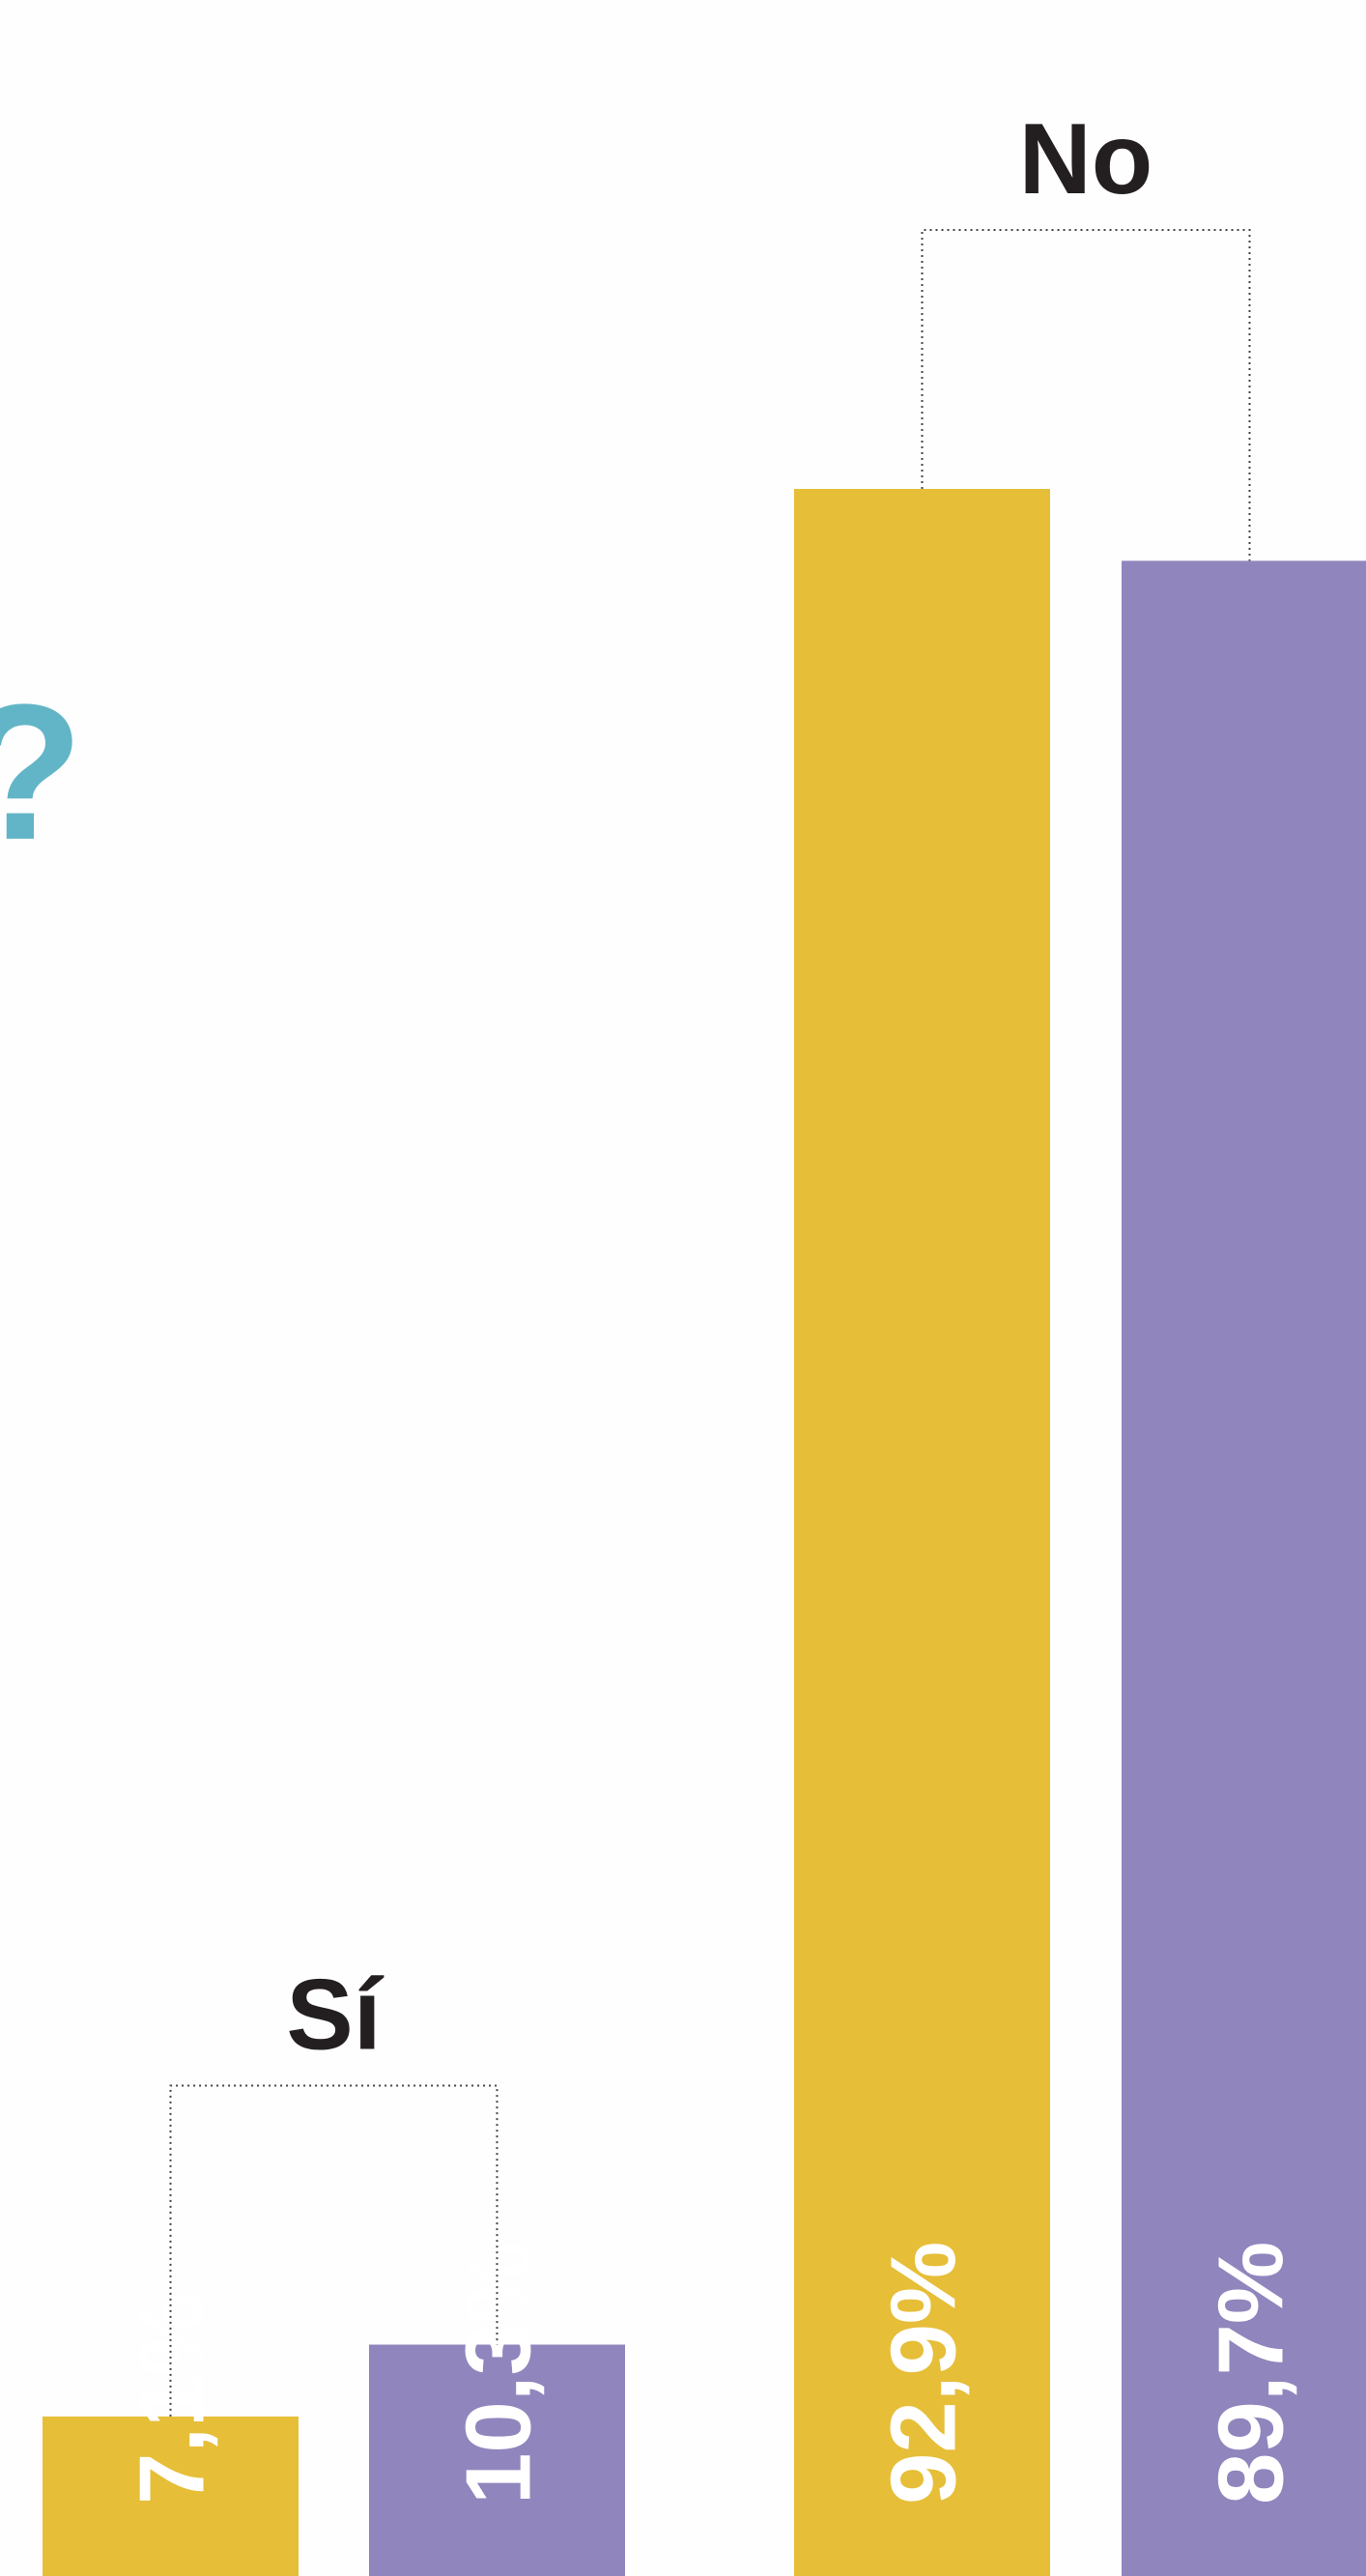 The image size is (1366, 2576). I want to click on value-label: 10,3%, so click(499, 2373).